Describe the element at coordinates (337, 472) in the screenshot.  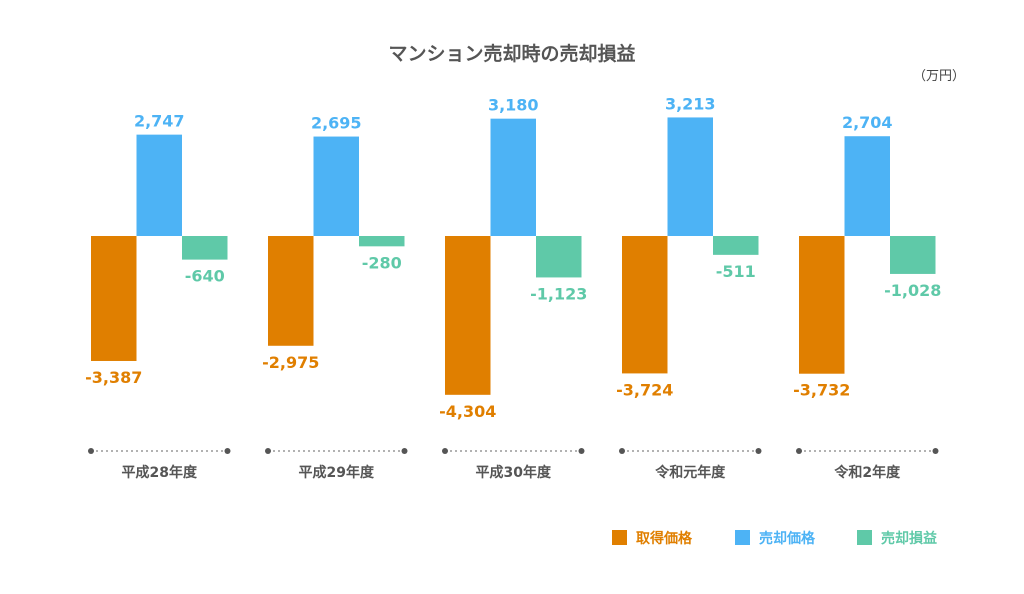
I see `category-label: 平成29年度` at that location.